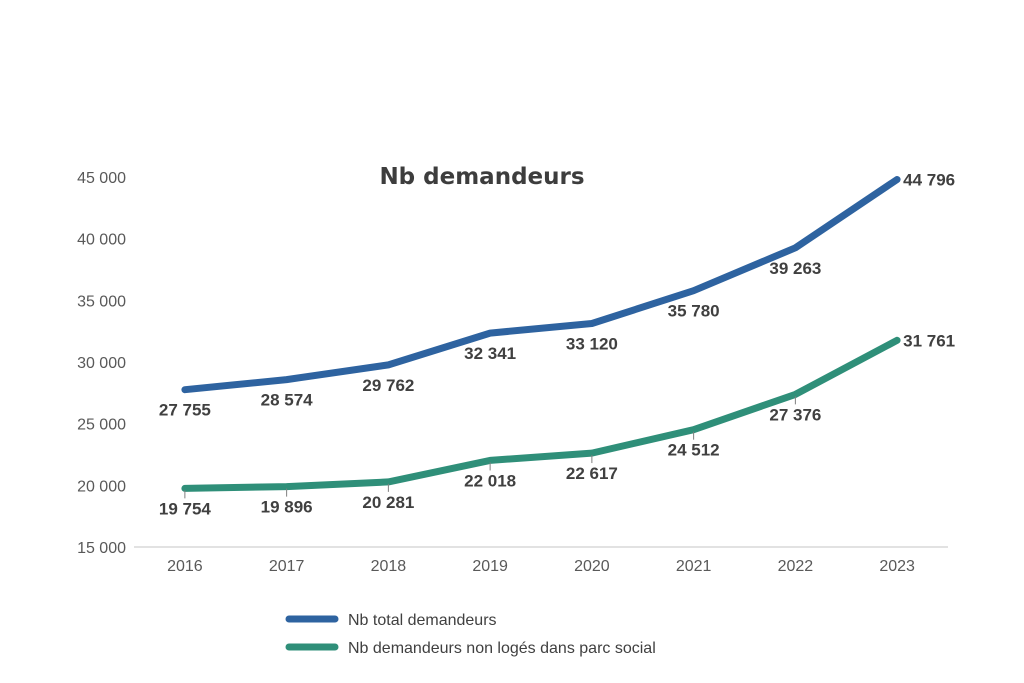  I want to click on data-label: 35 780, so click(694, 311).